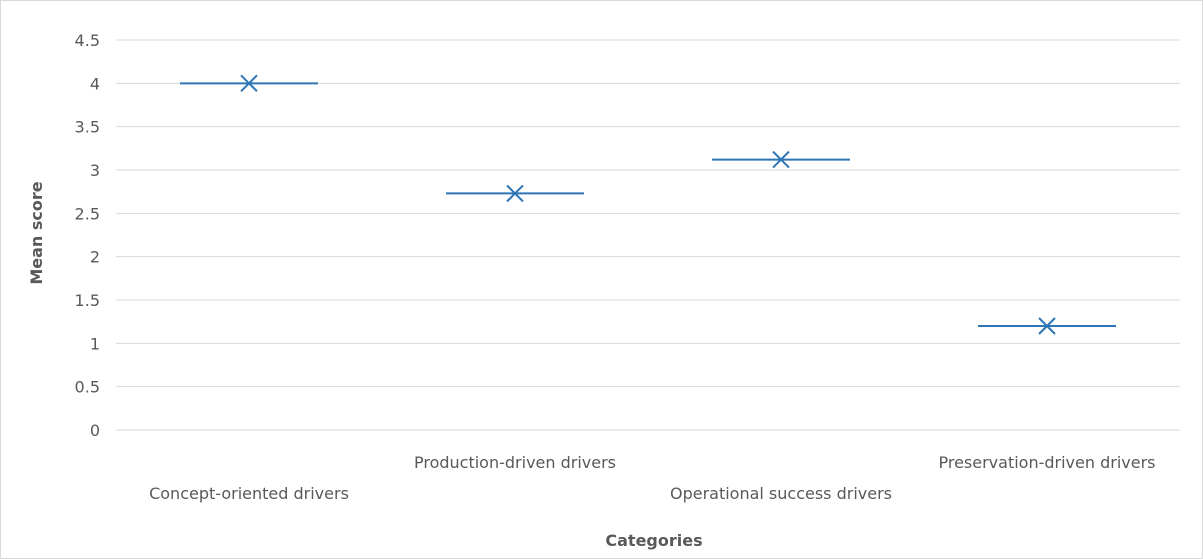 The image size is (1203, 559). Describe the element at coordinates (87, 387) in the screenshot. I see `y-tick-label: 0.5` at that location.